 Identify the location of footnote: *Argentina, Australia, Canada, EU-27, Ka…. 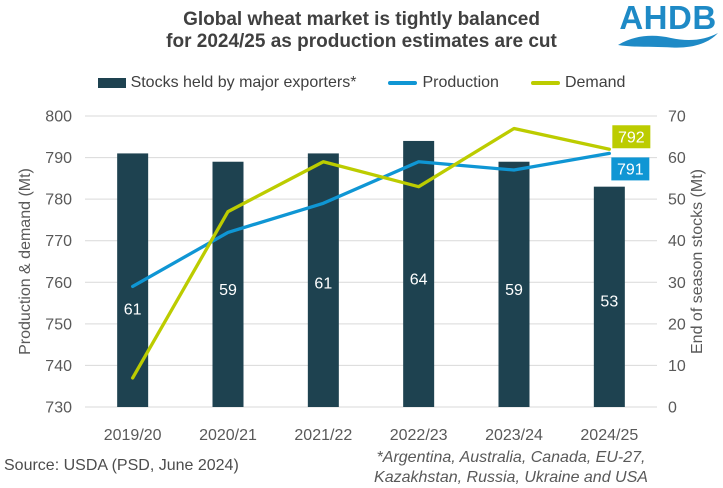
(511, 468).